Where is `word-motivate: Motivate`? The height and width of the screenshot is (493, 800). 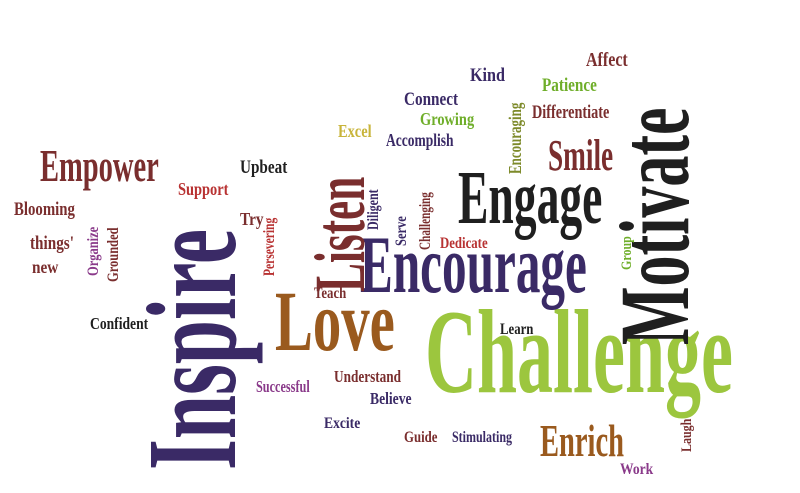
word-motivate: Motivate is located at coordinates (654, 226).